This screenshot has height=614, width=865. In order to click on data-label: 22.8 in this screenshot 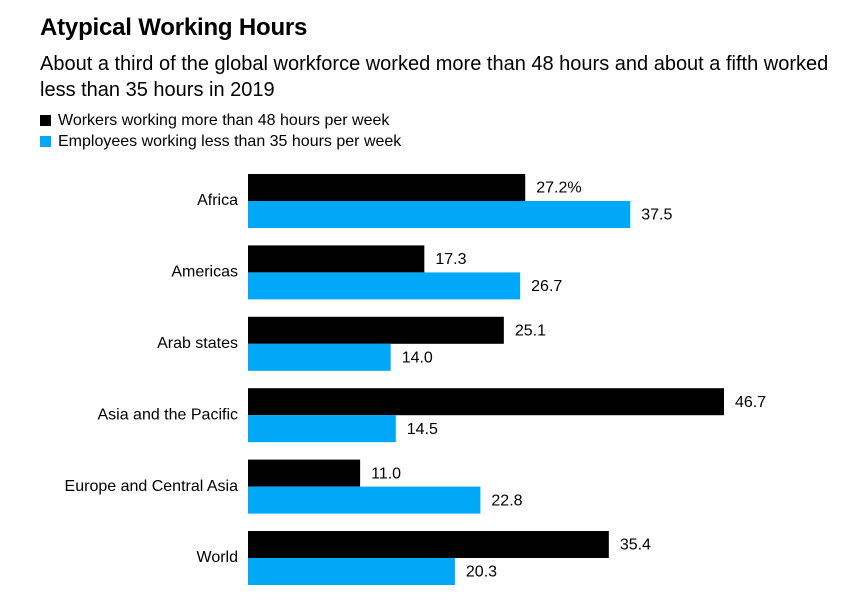, I will do `click(506, 500)`.